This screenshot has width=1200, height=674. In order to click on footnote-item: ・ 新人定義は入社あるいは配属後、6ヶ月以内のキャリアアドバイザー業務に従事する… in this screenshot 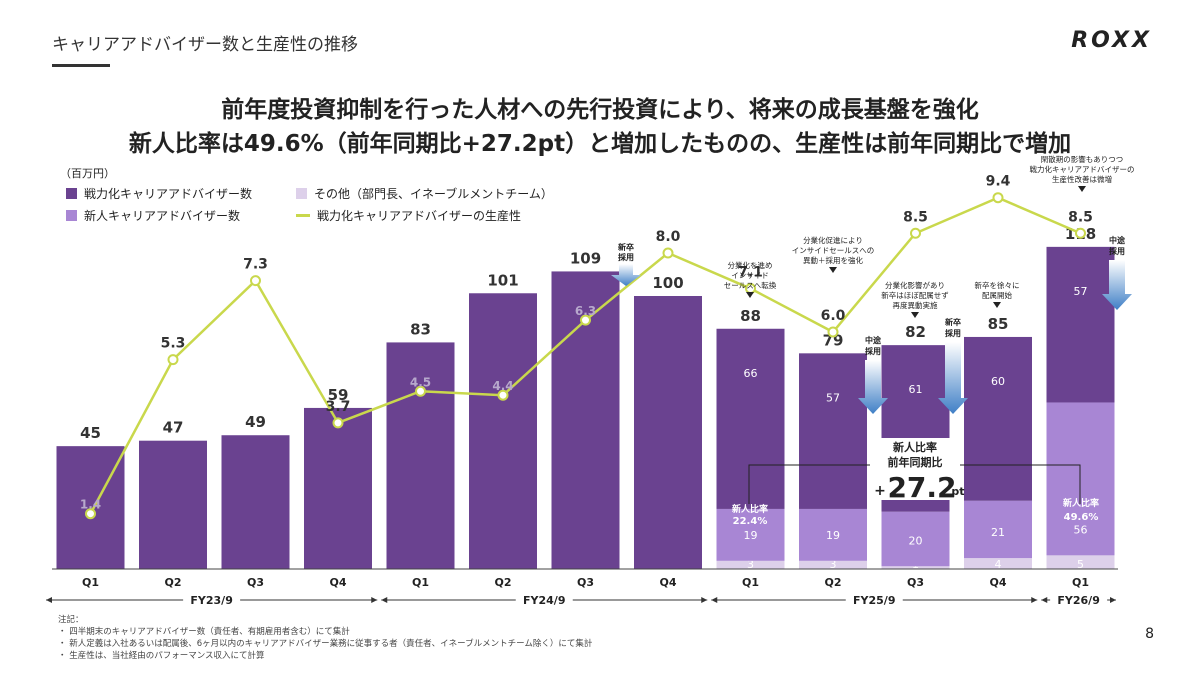, I will do `click(325, 644)`.